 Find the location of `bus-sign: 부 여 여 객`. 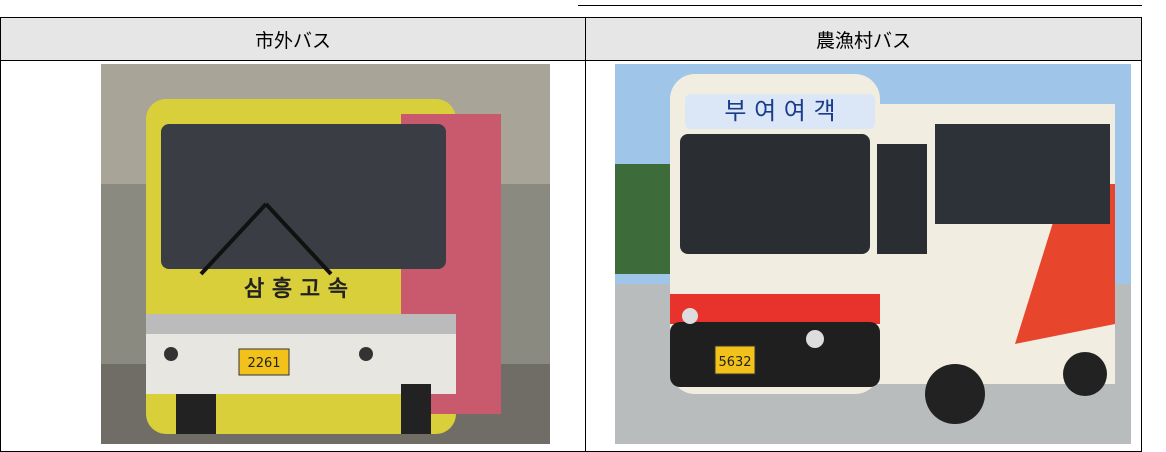

bus-sign: 부 여 여 객 is located at coordinates (779, 111).